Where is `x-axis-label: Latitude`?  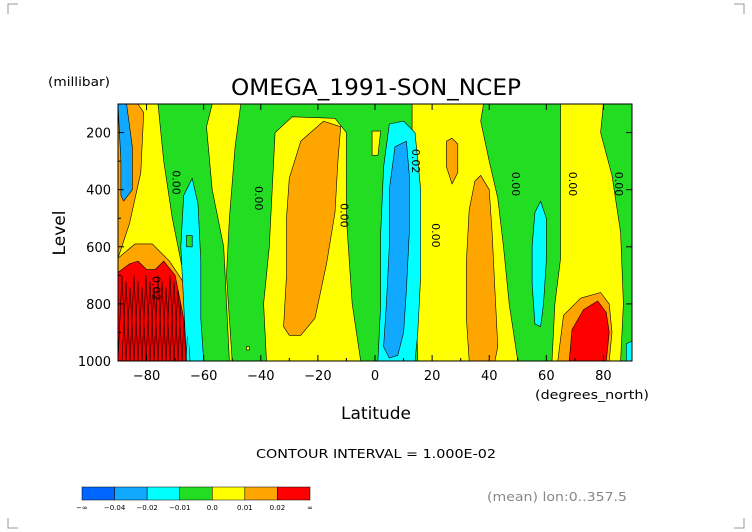 x-axis-label: Latitude is located at coordinates (376, 414).